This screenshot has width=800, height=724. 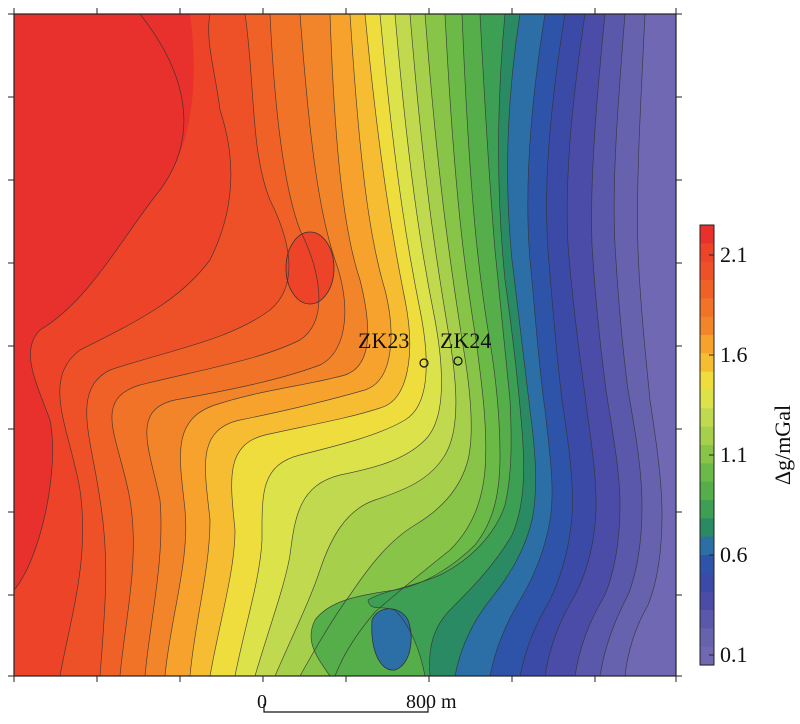 What do you see at coordinates (734, 654) in the screenshot?
I see `colorbar-tick-label: 0.1` at bounding box center [734, 654].